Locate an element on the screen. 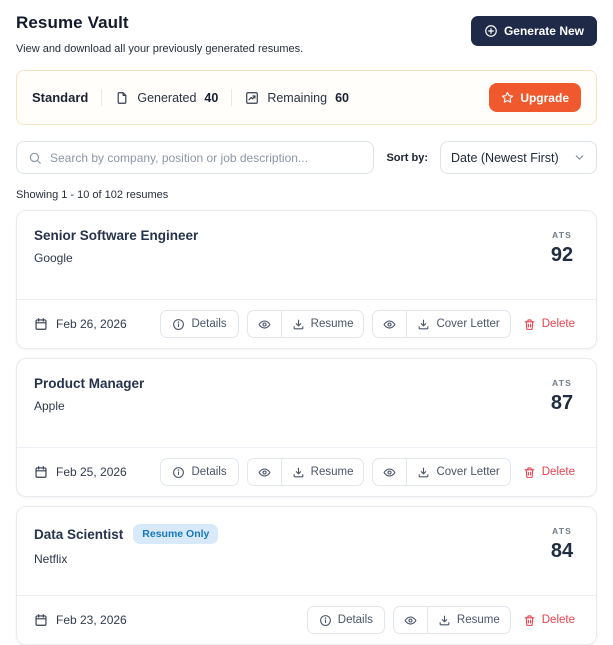 The image size is (613, 645). generated-date: Feb 25, 2026 is located at coordinates (80, 472).